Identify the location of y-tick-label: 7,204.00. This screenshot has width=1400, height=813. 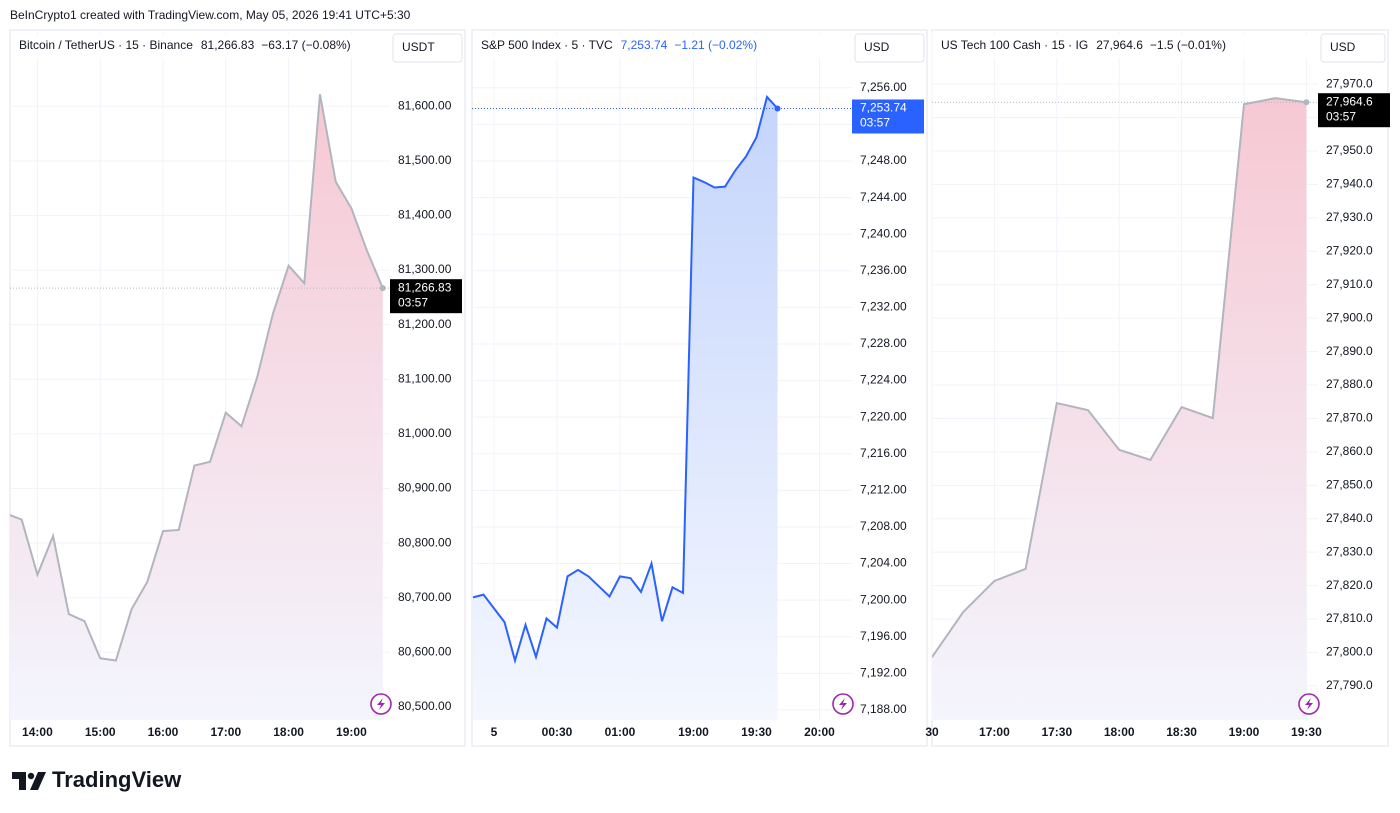
(883, 563).